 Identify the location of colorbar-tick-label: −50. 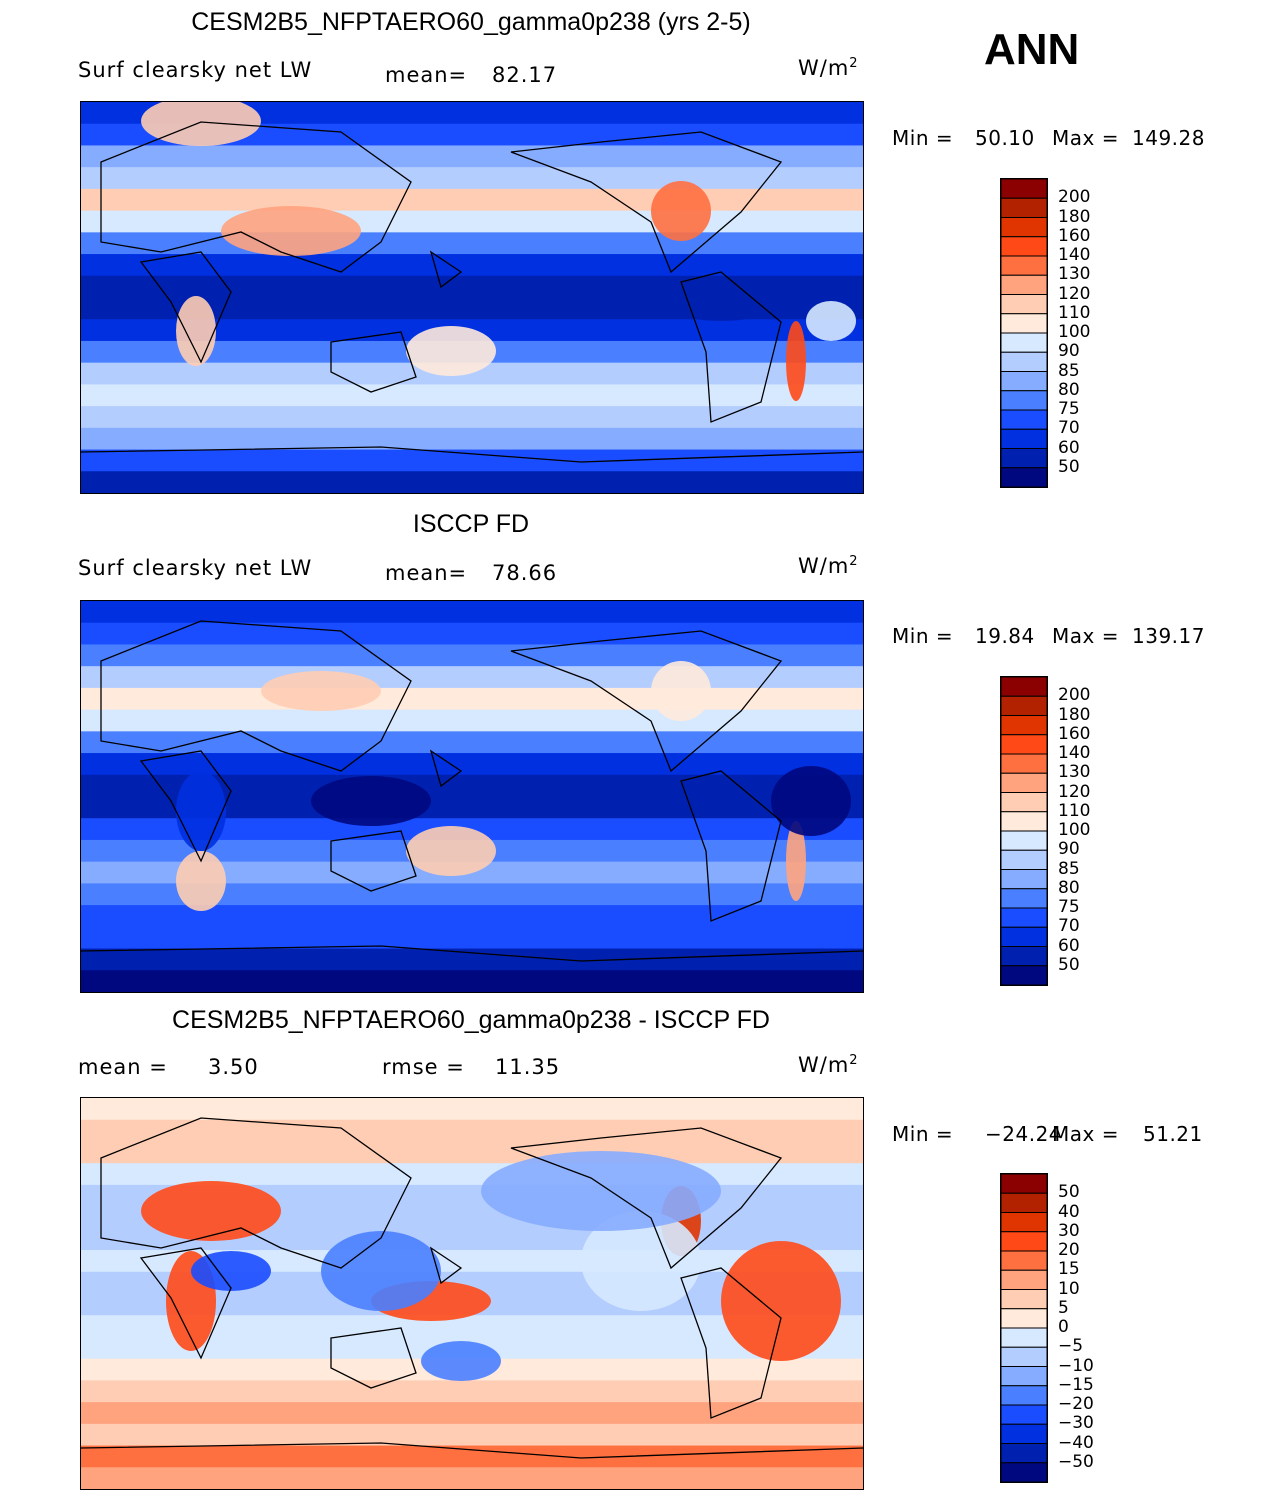
(1076, 1461).